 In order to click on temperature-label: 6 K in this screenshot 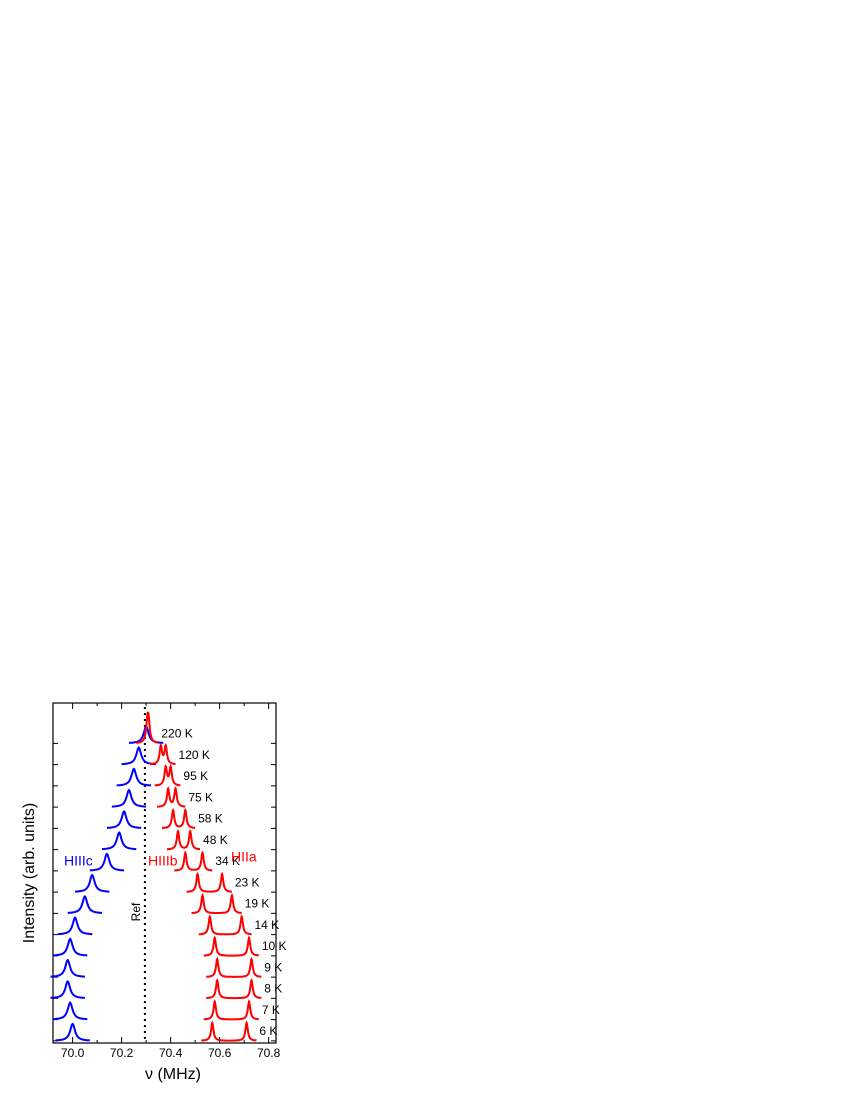, I will do `click(268, 1031)`.